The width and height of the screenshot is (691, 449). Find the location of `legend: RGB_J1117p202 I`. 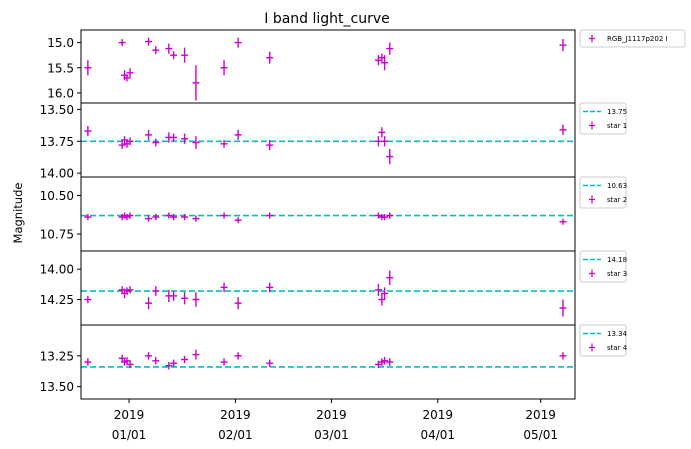

legend: RGB_J1117p202 I is located at coordinates (632, 38).